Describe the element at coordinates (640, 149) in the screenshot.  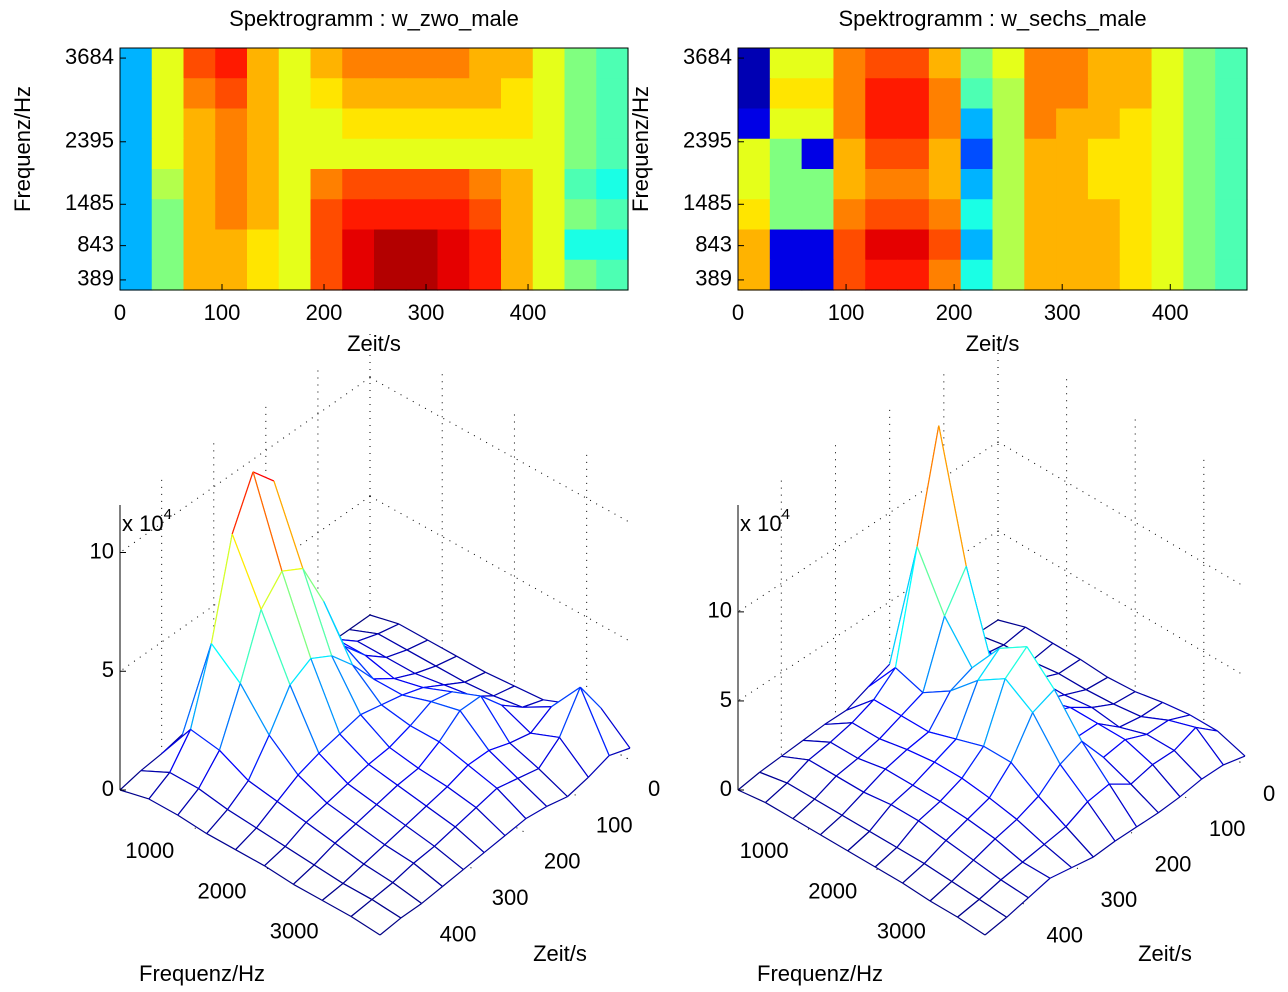
I see `y-axis-label: Frequenz/Hz` at that location.